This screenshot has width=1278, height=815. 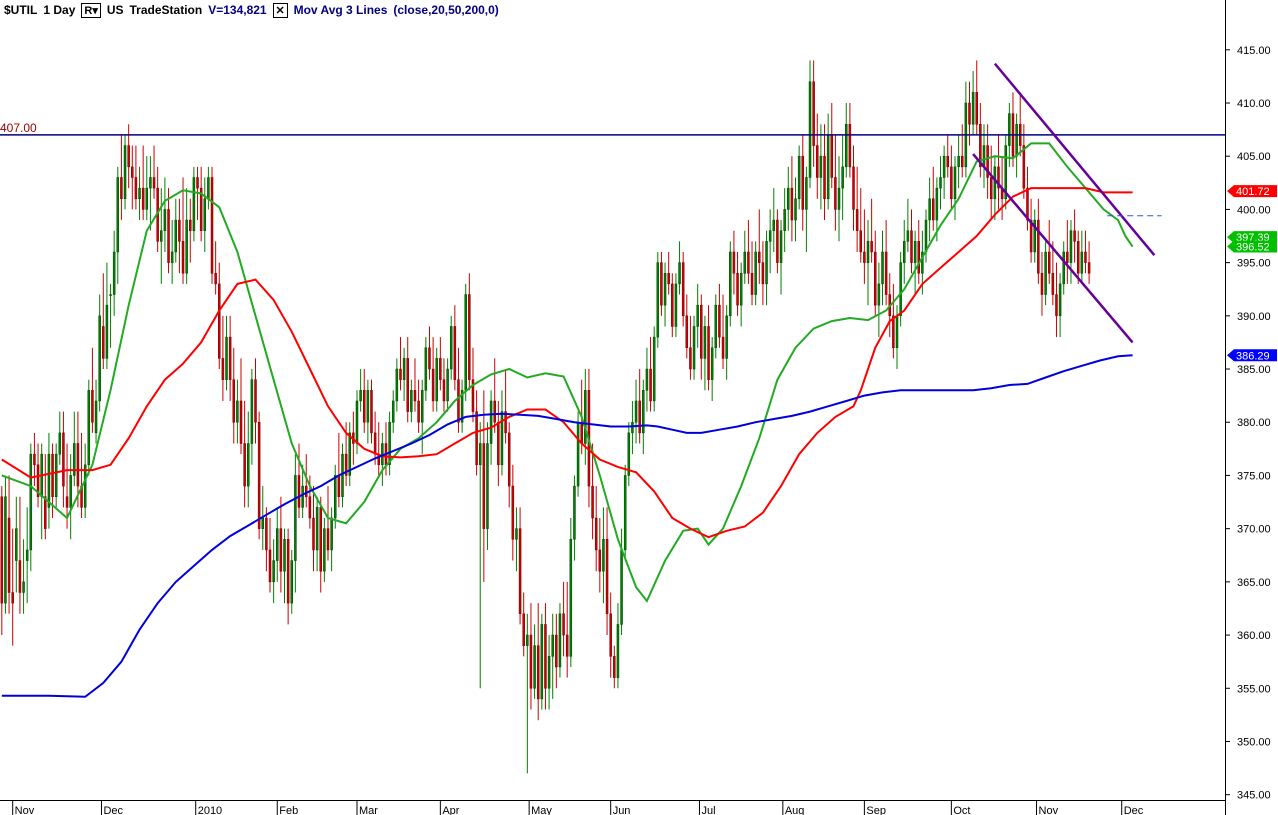 I want to click on x-tick-label: Dec, so click(x=113, y=810).